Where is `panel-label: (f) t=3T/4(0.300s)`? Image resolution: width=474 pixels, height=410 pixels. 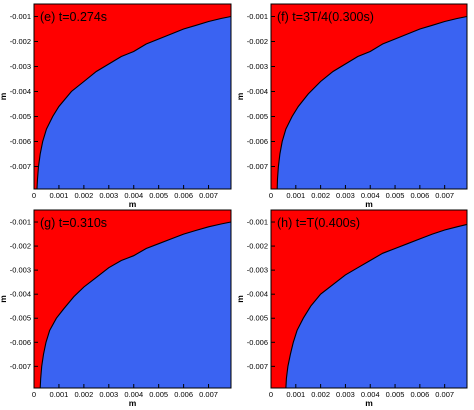
panel-label: (f) t=3T/4(0.300s) is located at coordinates (325, 17).